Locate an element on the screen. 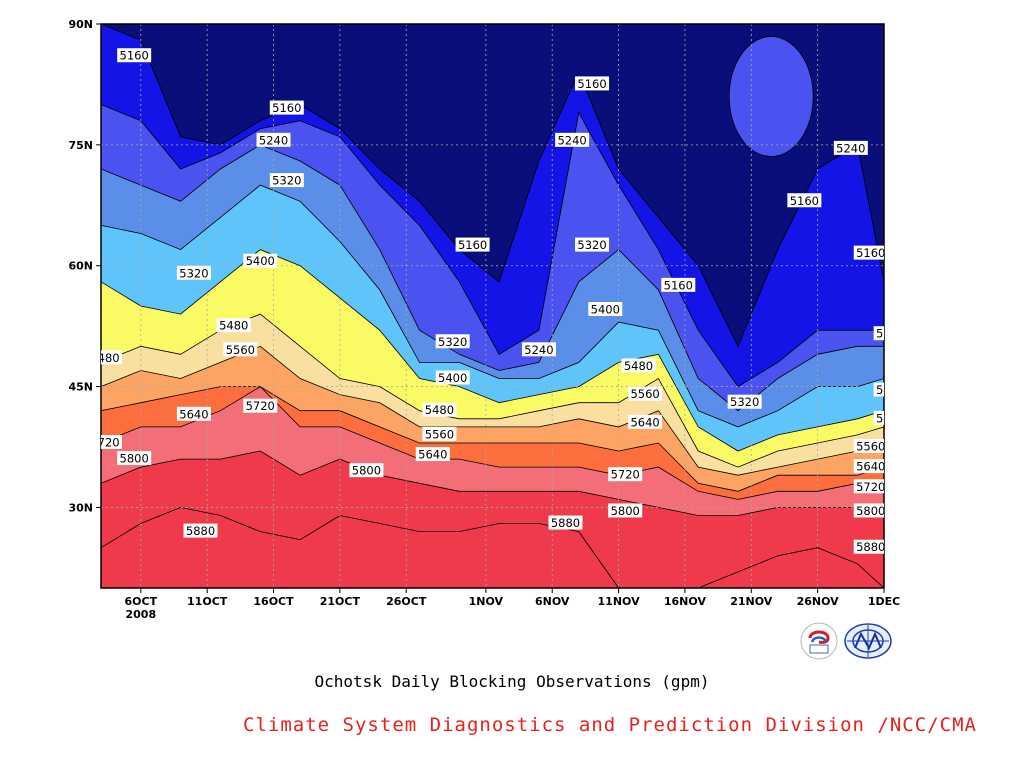 The height and width of the screenshot is (768, 1024). y-tick-label: 45N is located at coordinates (80, 387).